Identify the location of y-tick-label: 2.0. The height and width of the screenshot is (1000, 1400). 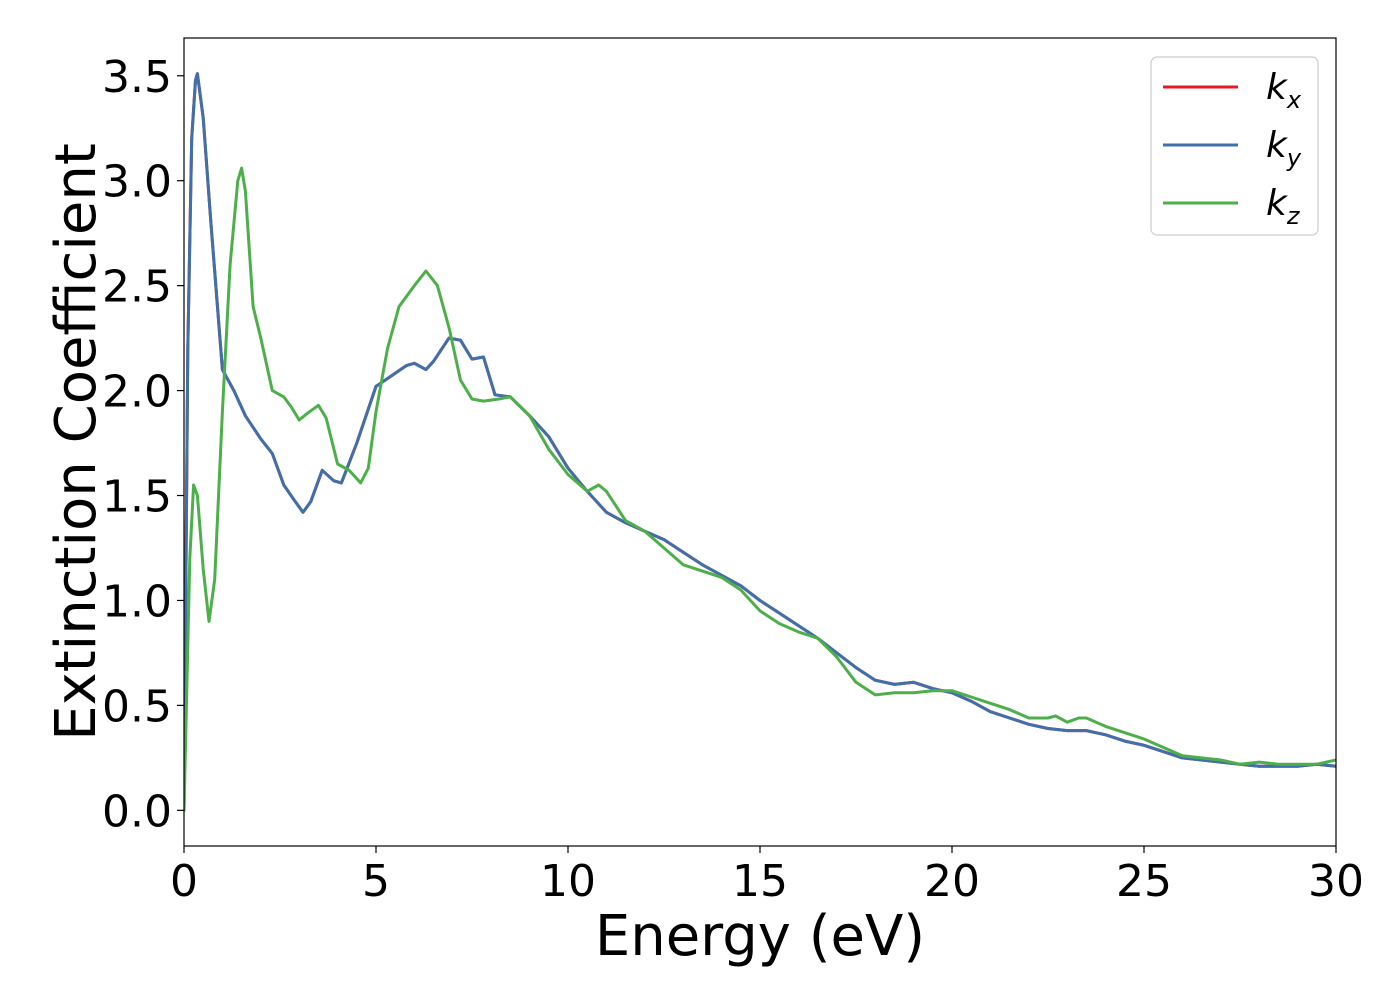
(137, 392).